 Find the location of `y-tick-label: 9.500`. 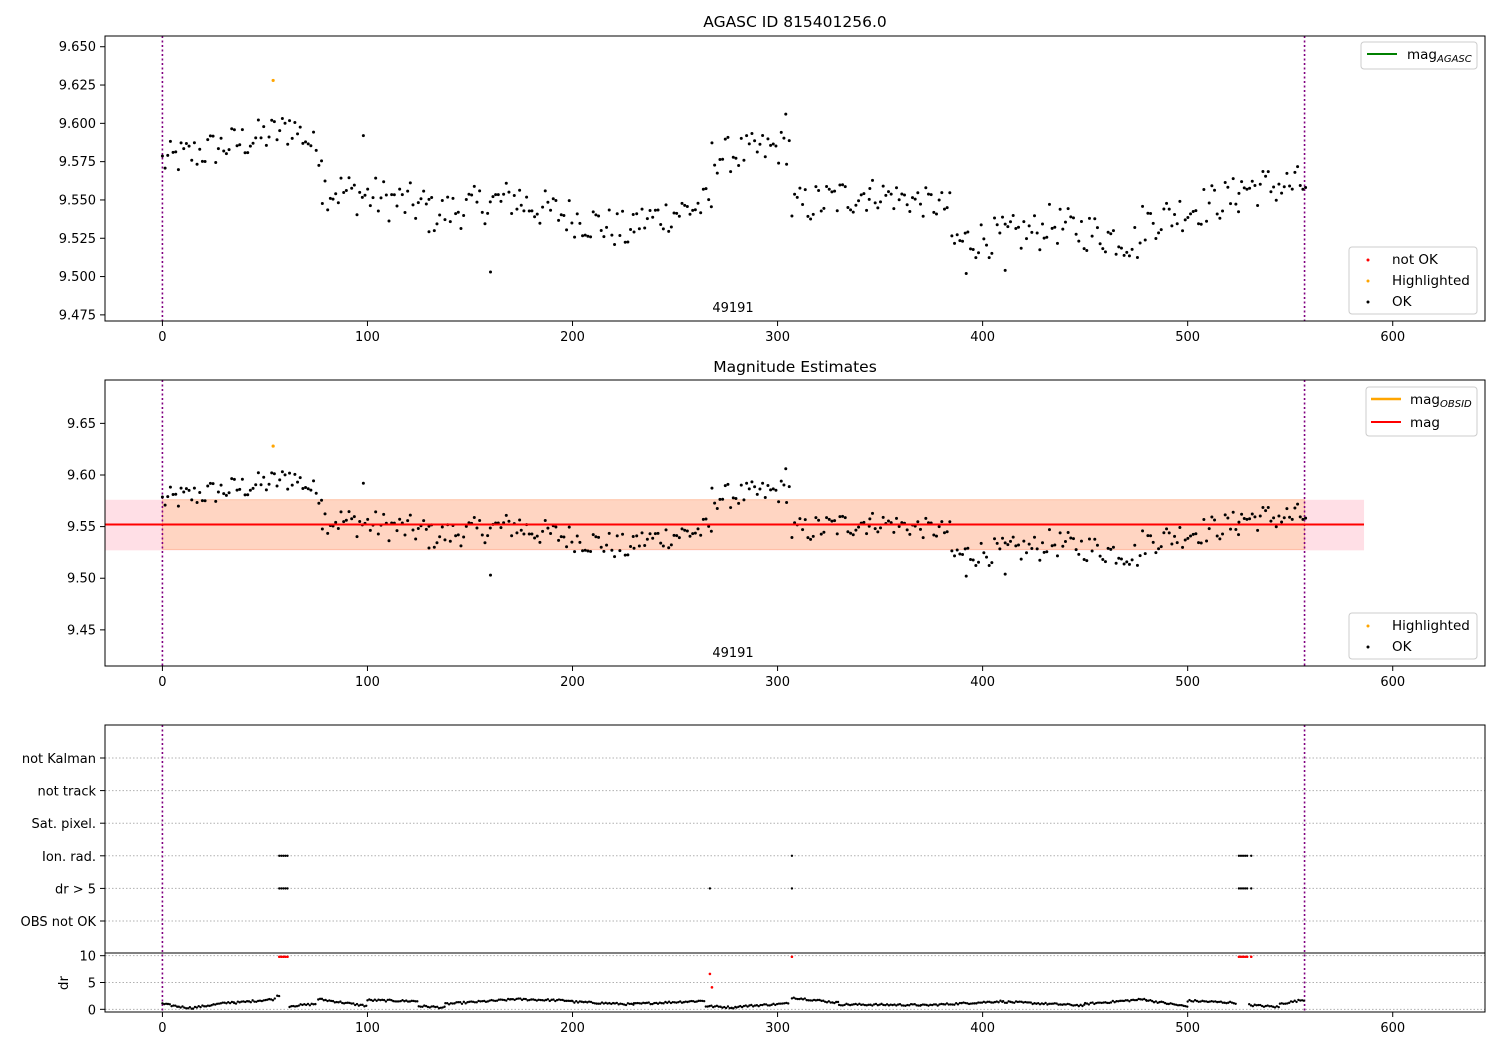

y-tick-label: 9.500 is located at coordinates (77, 277).